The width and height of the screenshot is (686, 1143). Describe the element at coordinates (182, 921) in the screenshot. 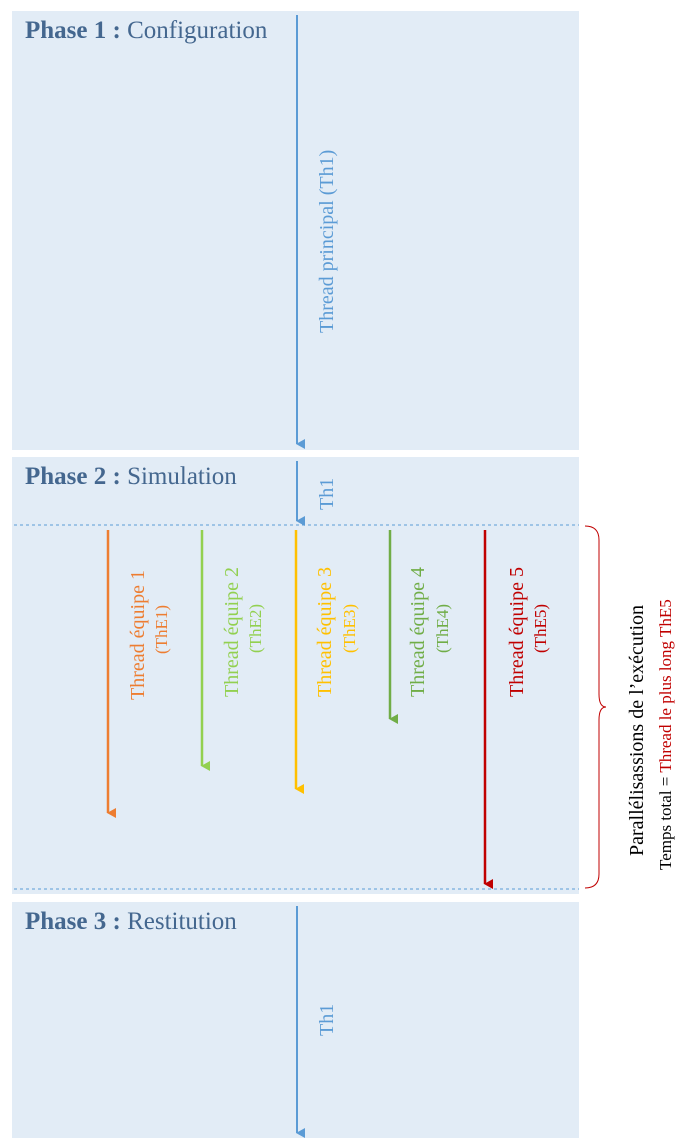

I see `phase3-name: Restitution` at that location.